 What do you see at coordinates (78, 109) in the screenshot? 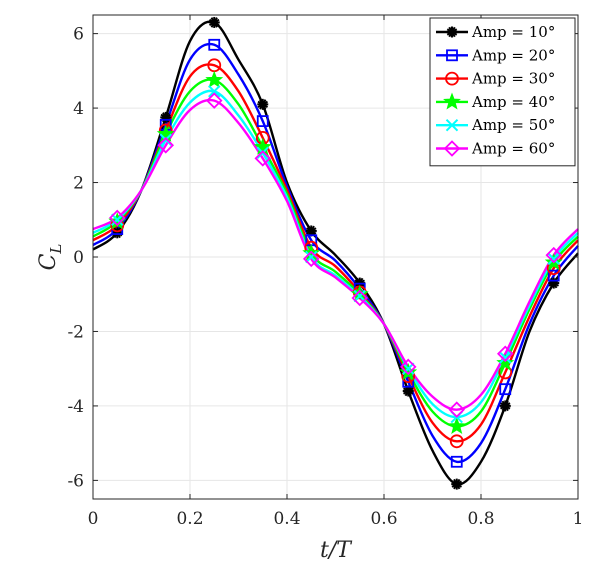
I see `y-tick-label: 4` at bounding box center [78, 109].